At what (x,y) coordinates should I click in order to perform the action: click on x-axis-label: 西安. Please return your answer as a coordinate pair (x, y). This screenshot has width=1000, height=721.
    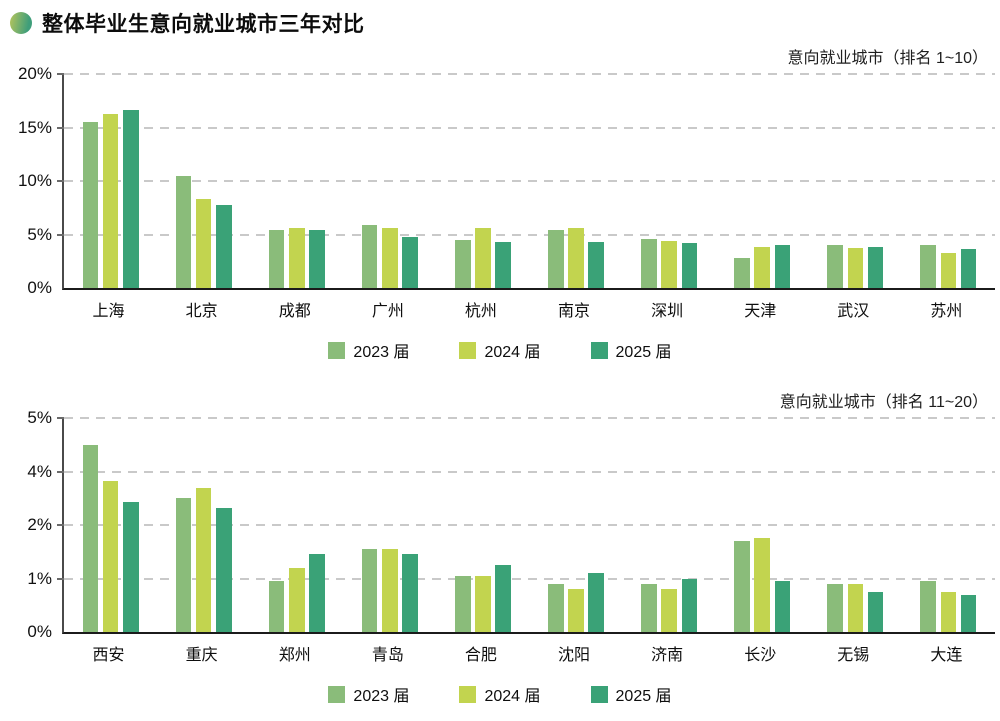
    Looking at the image, I should click on (108, 655).